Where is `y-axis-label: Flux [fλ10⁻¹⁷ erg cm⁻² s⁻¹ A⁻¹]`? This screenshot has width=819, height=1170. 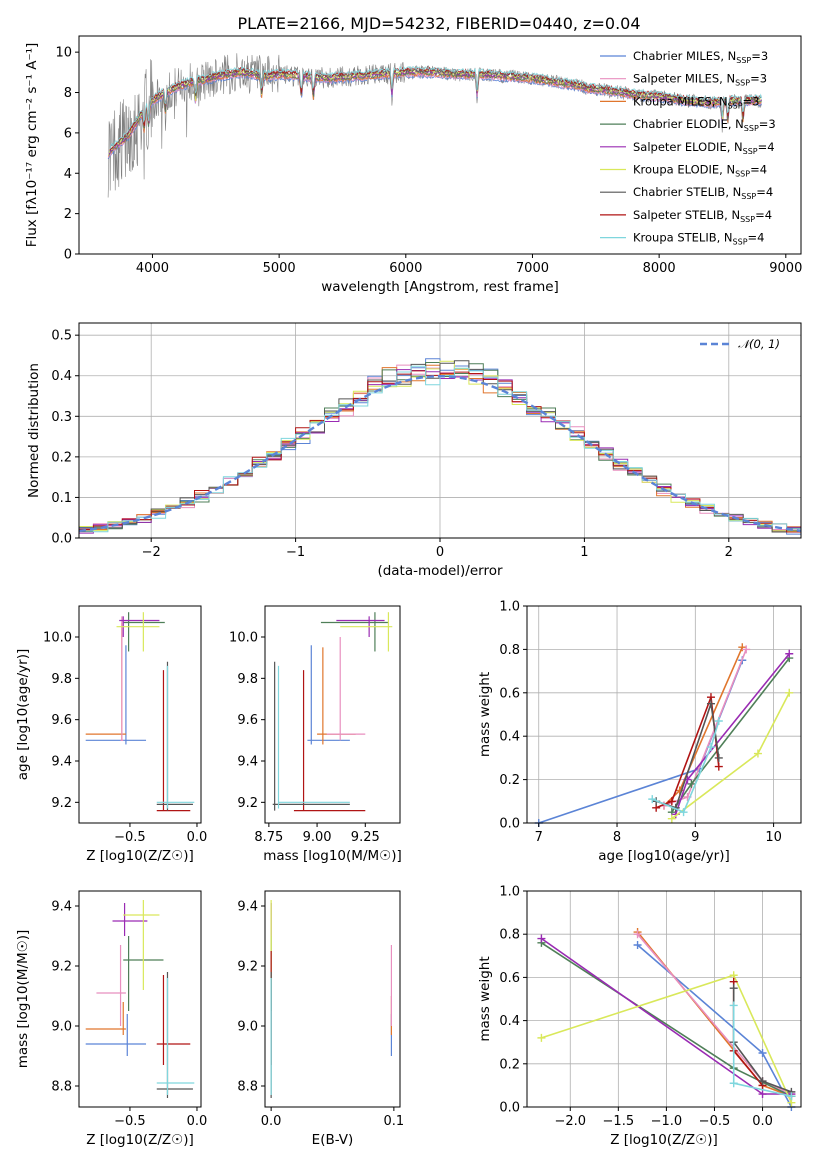
y-axis-label: Flux [fλ10⁻¹⁷ erg cm⁻² s⁻¹ A⁻¹] is located at coordinates (32, 145).